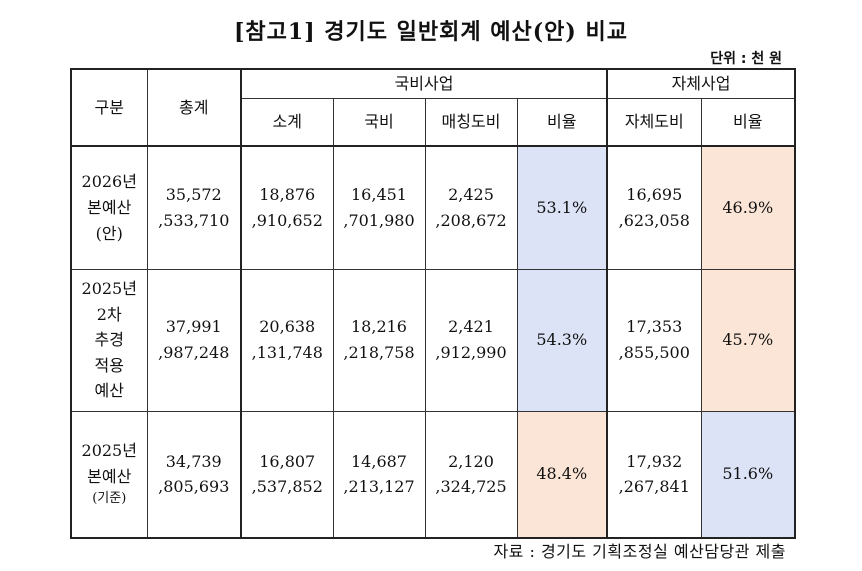  Describe the element at coordinates (109, 474) in the screenshot. I see `row-label: 2025년 본예산 (기준)` at that location.